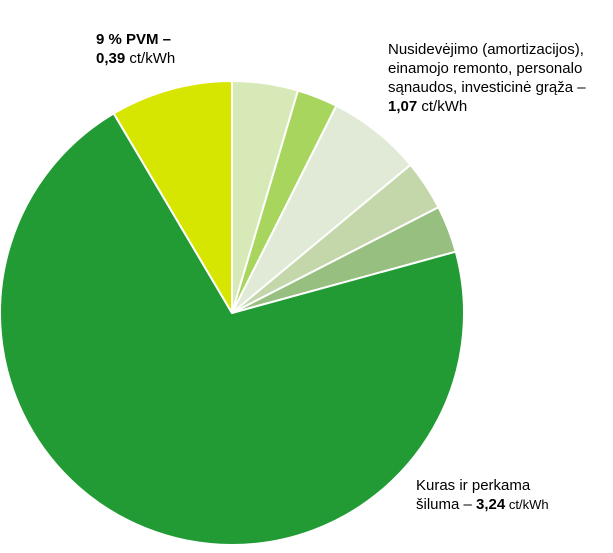  What do you see at coordinates (135, 49) in the screenshot?
I see `vat-label: 9 % PVM – 0,39 ct/kWh` at bounding box center [135, 49].